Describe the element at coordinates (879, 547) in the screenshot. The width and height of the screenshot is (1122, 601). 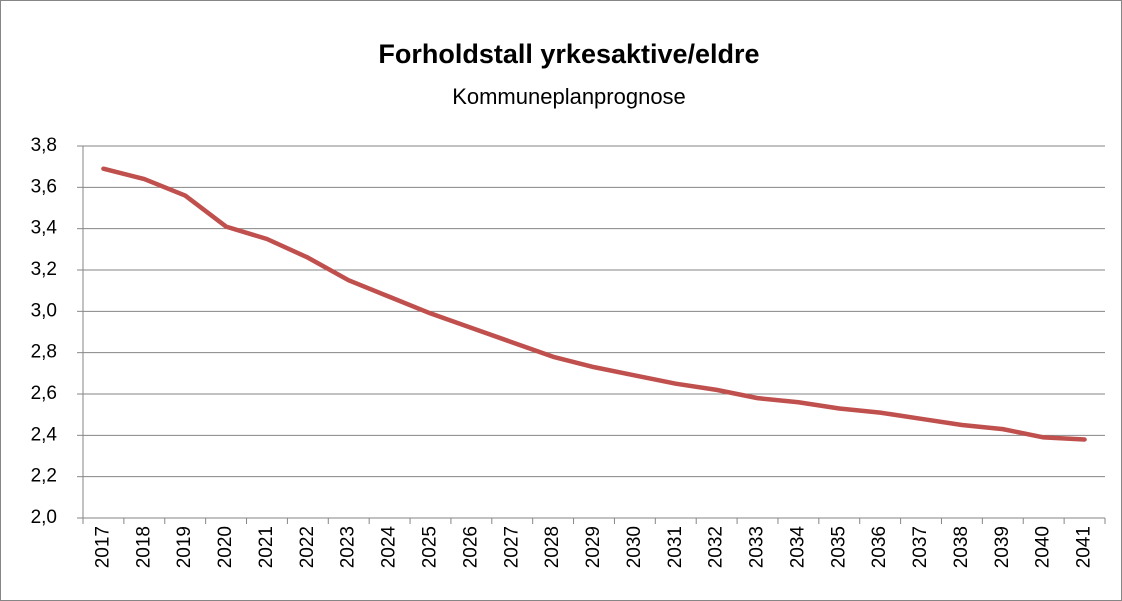
I see `x-tick-label: 2036` at that location.